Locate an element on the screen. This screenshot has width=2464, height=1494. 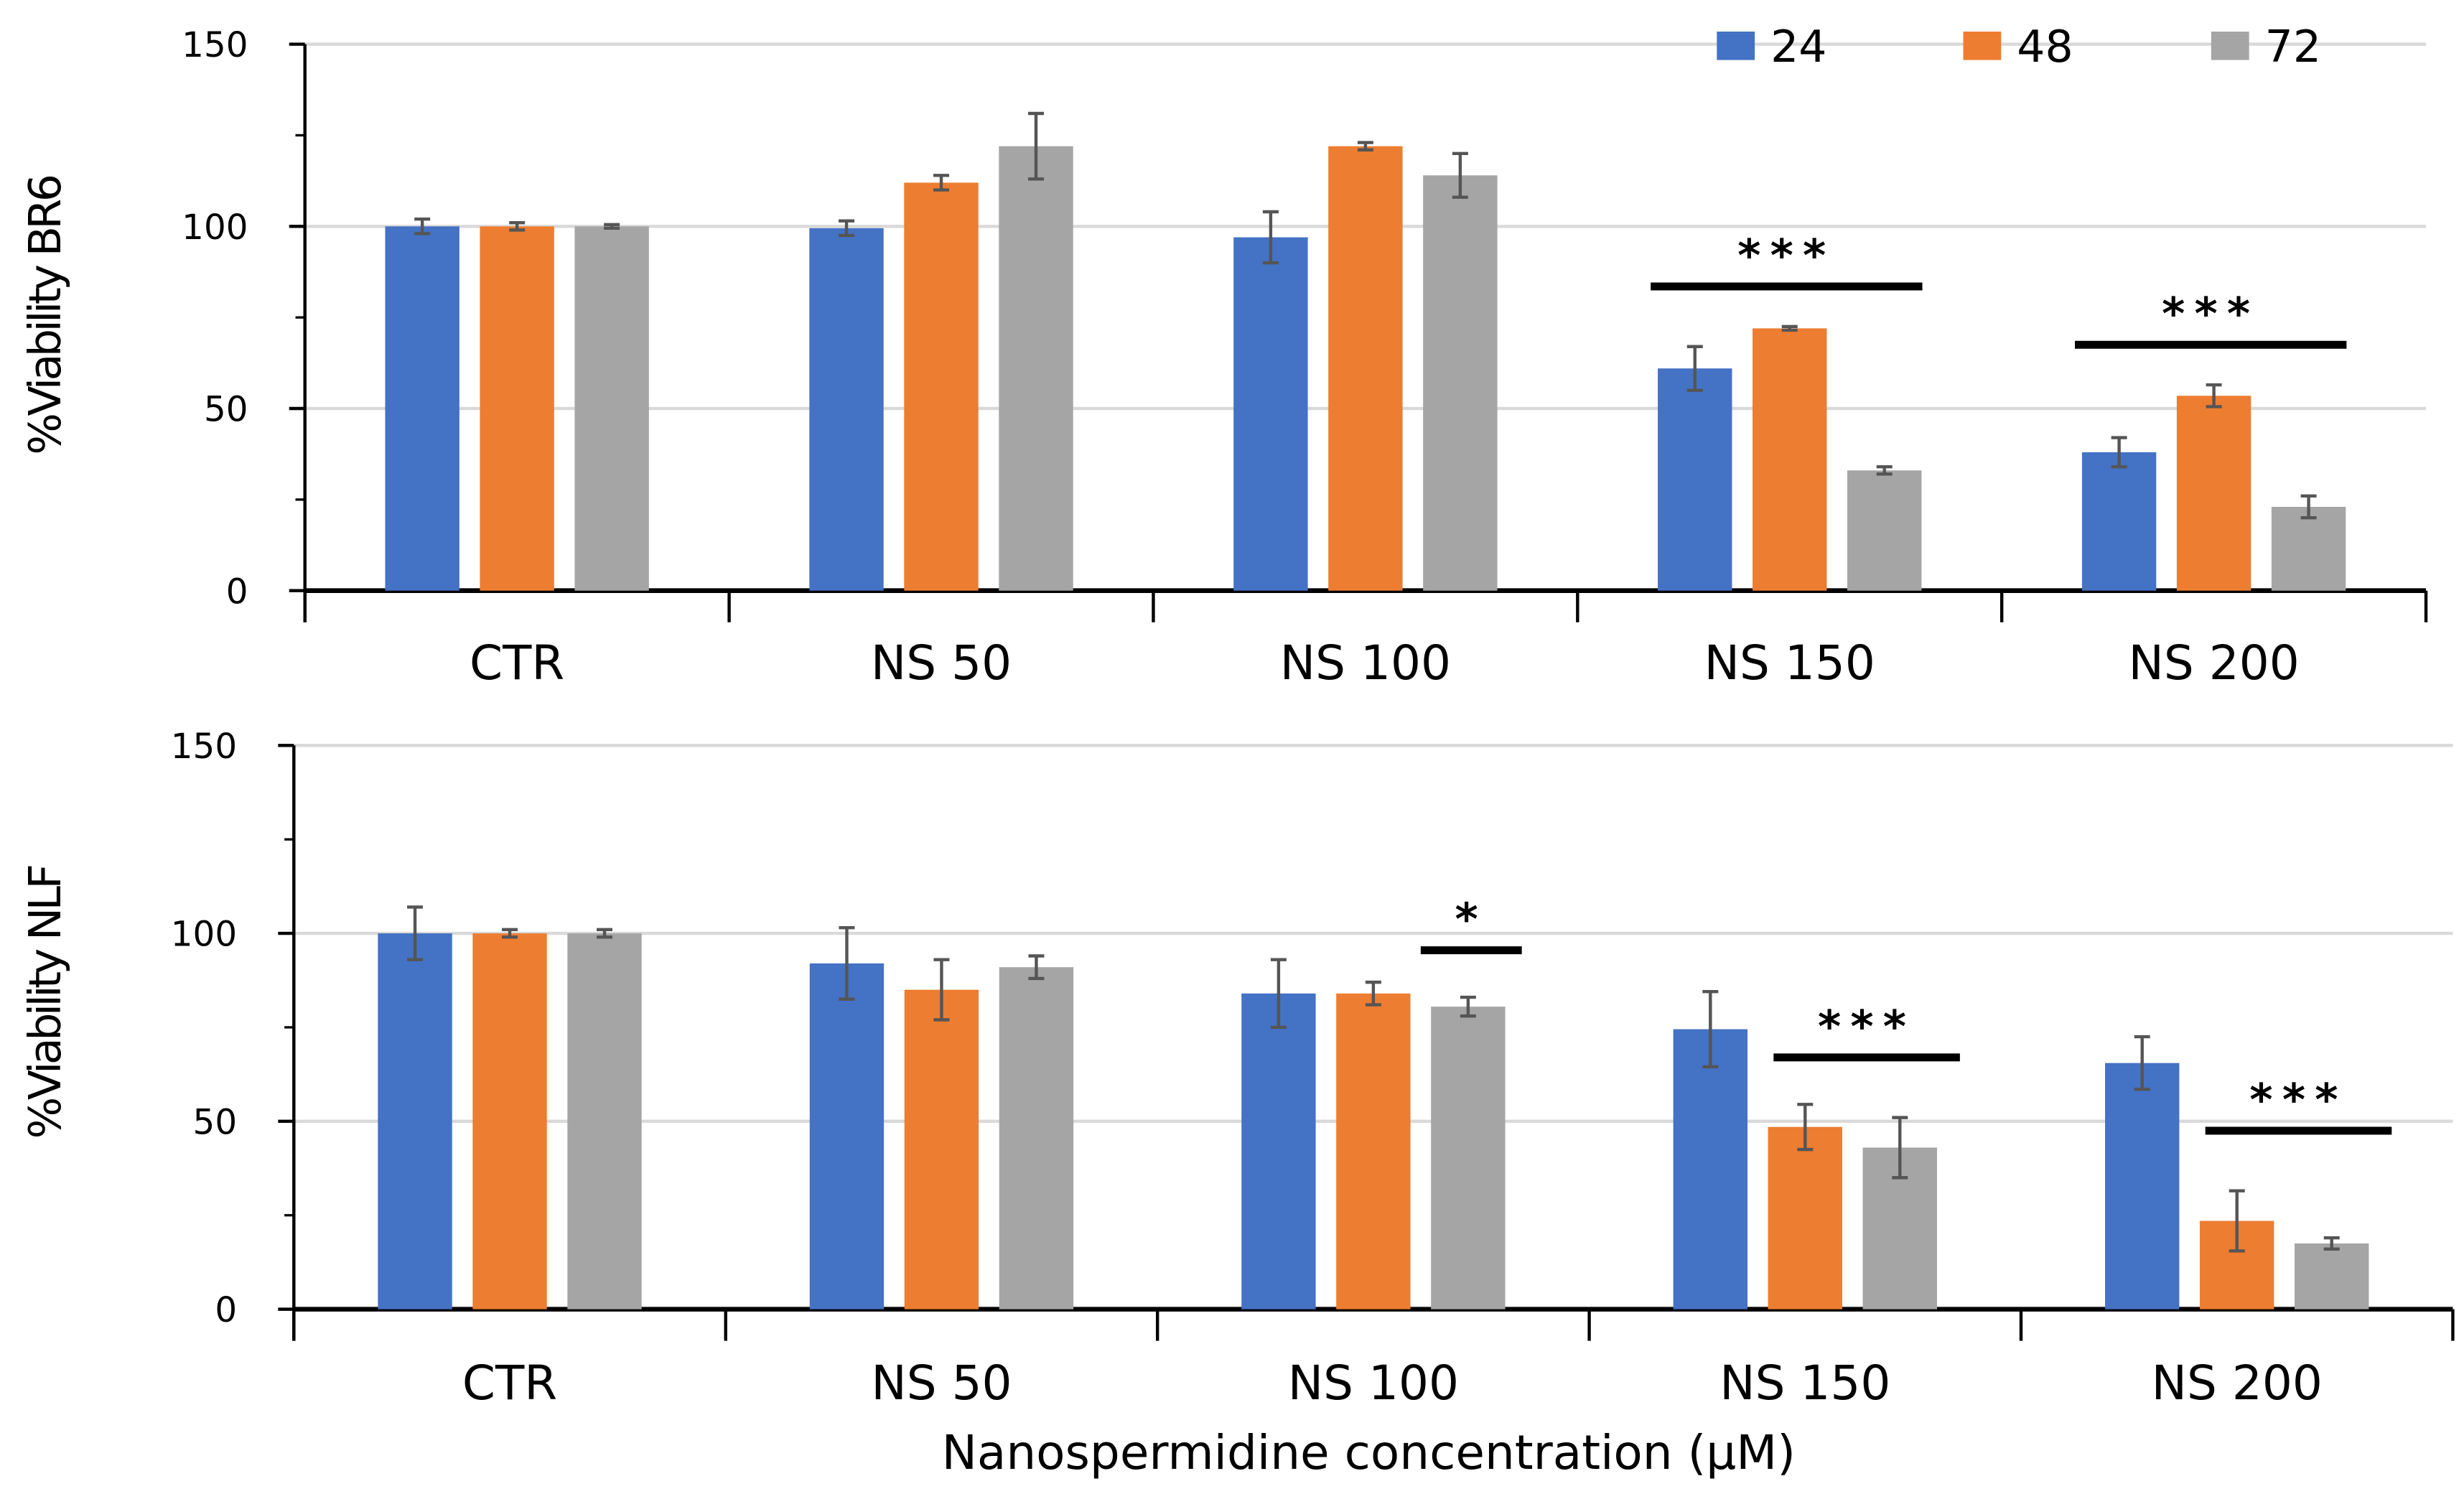
legend: 24 48 72 is located at coordinates (2019, 47).